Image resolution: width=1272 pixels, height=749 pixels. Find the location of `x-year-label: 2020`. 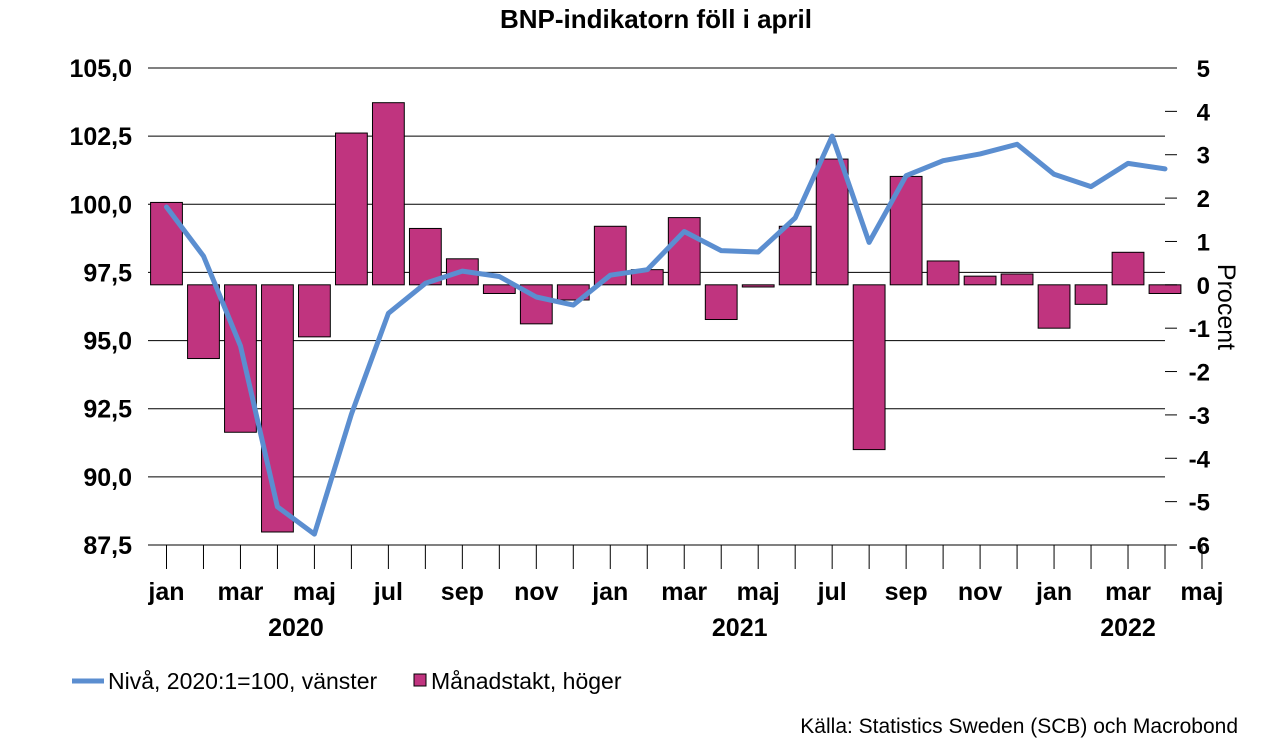

x-year-label: 2020 is located at coordinates (296, 628).